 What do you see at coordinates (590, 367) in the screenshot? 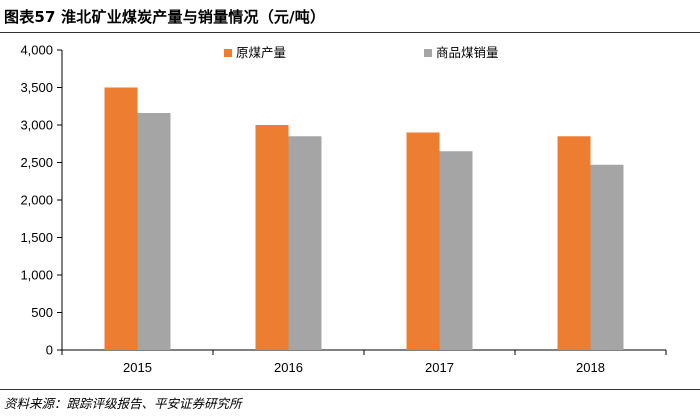
I see `x-tick-label: 2018` at bounding box center [590, 367].